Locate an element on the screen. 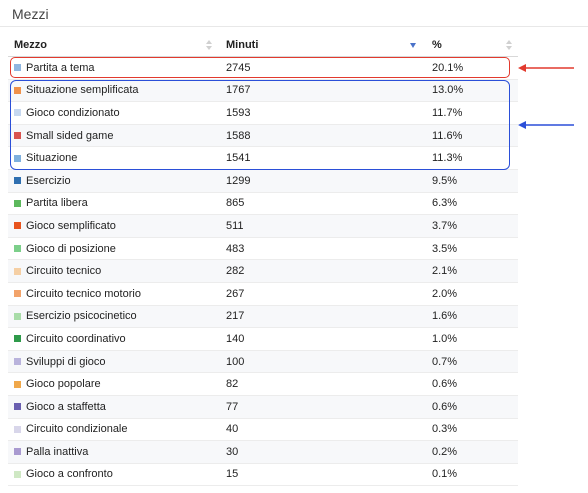 This screenshot has width=588, height=493. cell-mezzo: Circuito coordinativo is located at coordinates (113, 339).